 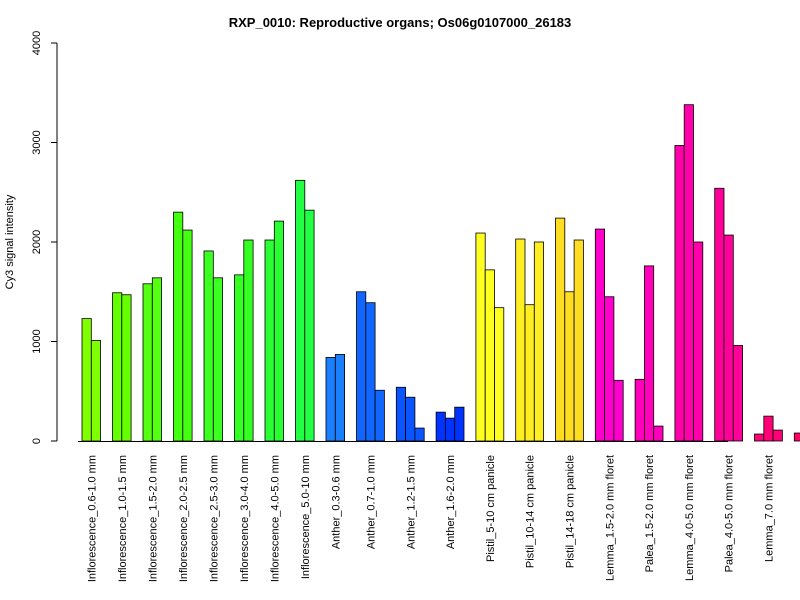 What do you see at coordinates (451, 502) in the screenshot?
I see `category-label: Anther_1.6-2.0 mm` at bounding box center [451, 502].